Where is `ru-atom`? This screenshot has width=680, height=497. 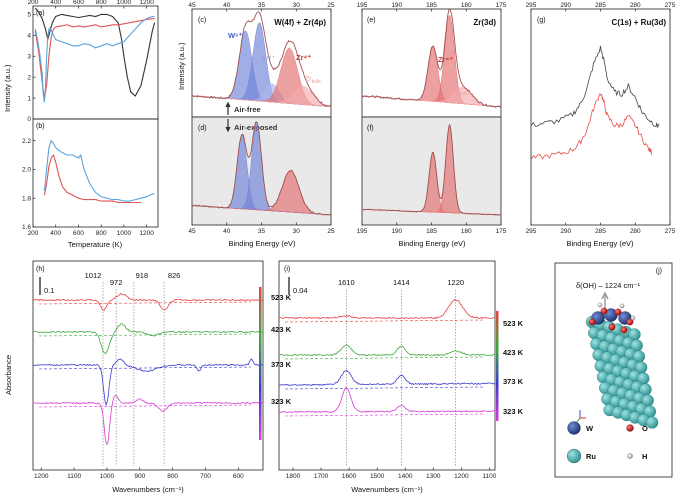 ru-atom is located at coordinates (652, 422).